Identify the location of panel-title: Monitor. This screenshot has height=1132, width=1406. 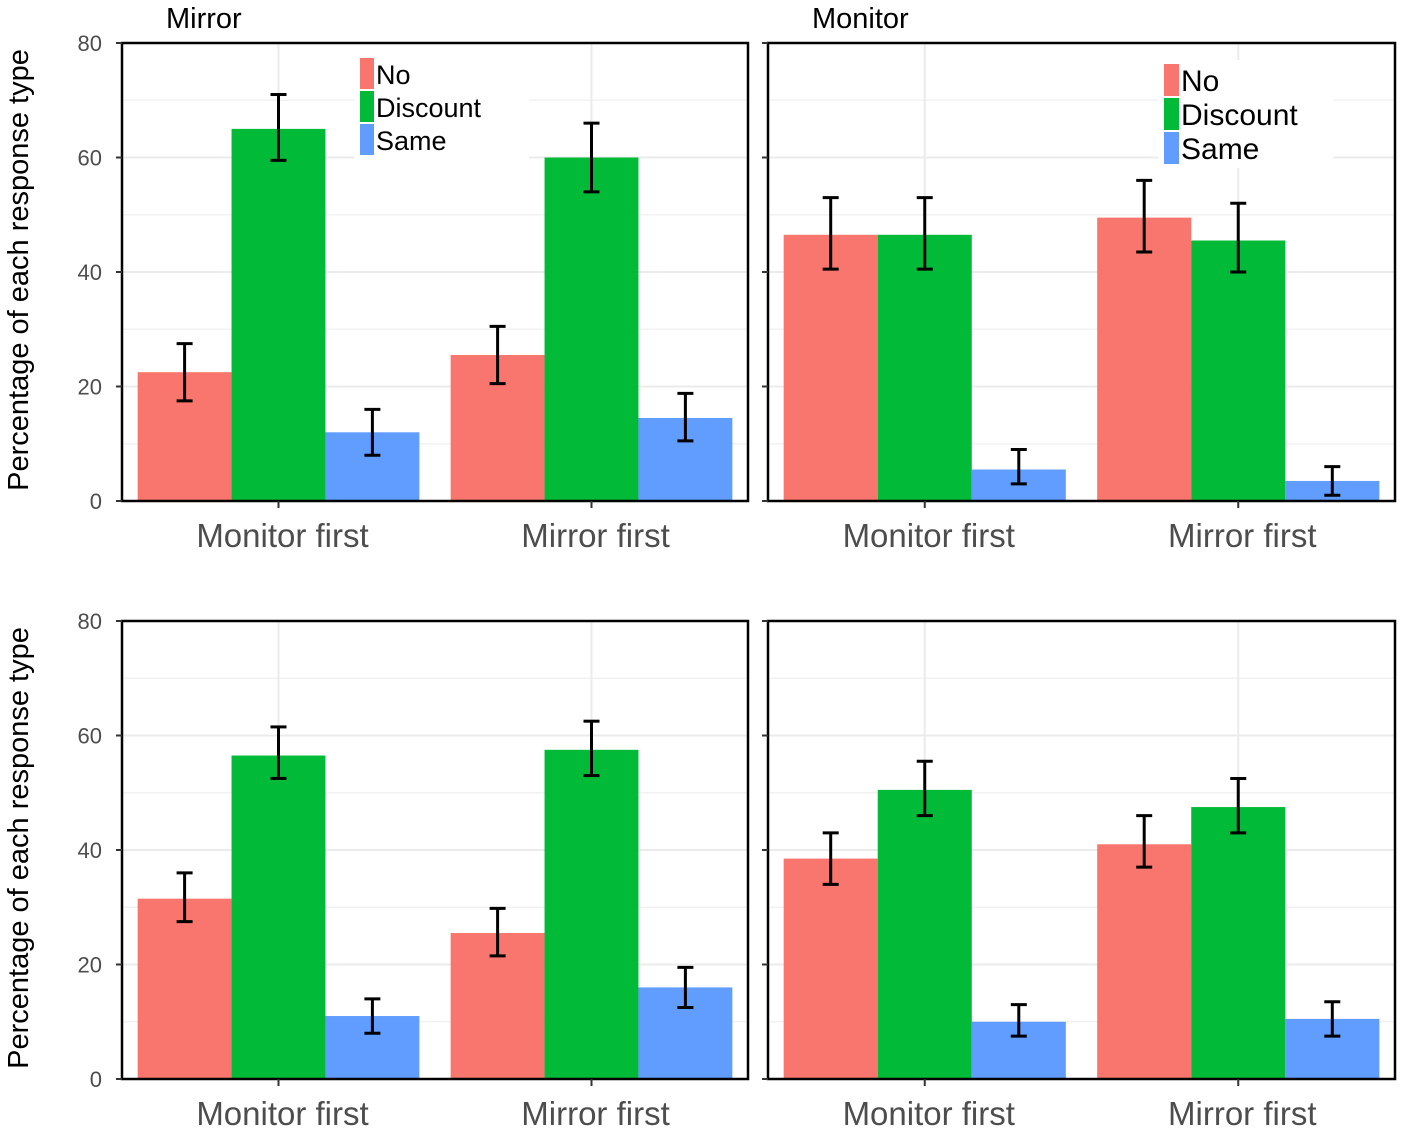
(860, 19).